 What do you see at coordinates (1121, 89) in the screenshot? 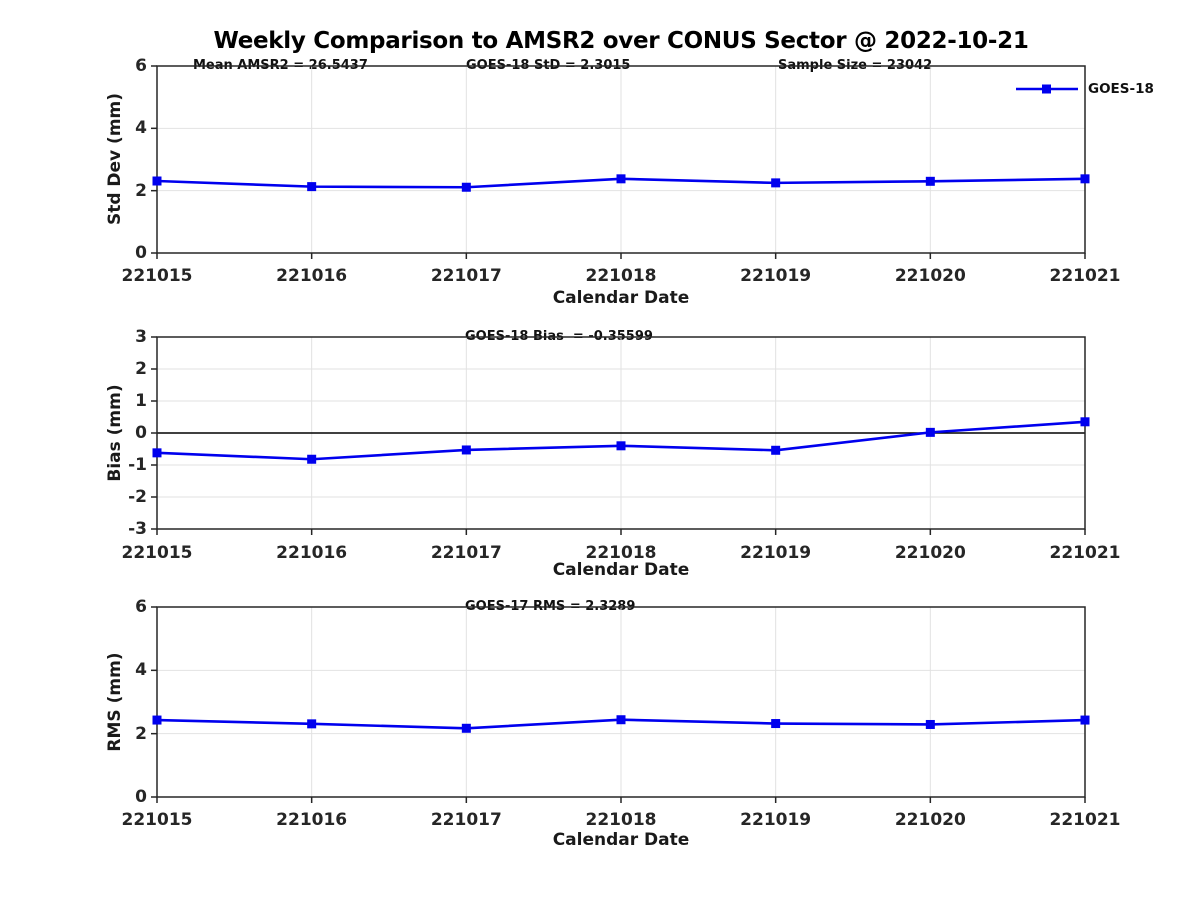
I see `legend-series-label: GOES-18` at bounding box center [1121, 89].